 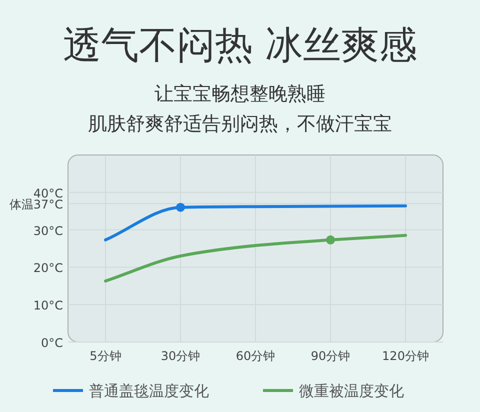 What do you see at coordinates (51, 343) in the screenshot?
I see `y-tick-label: 0°C` at bounding box center [51, 343].